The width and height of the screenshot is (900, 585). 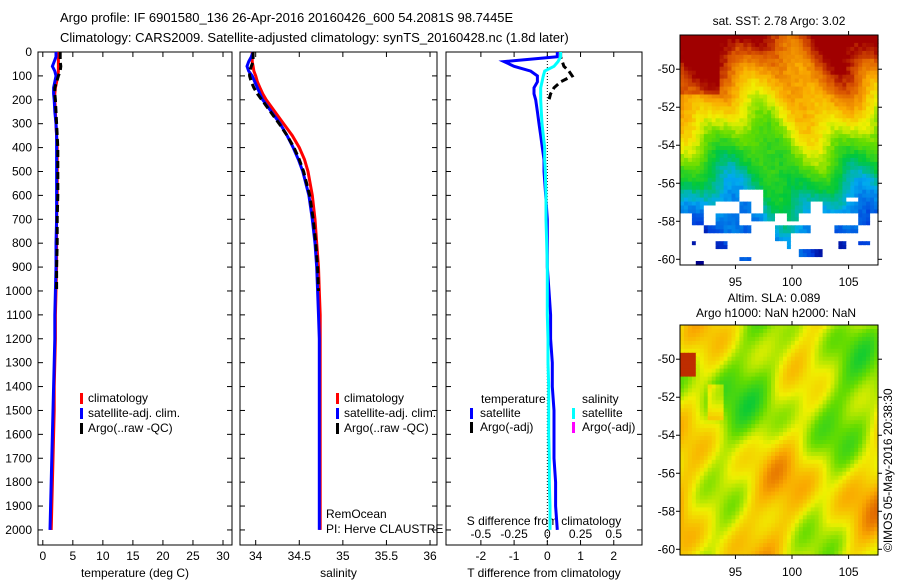 I want to click on legend-swatch, so click(x=573, y=427).